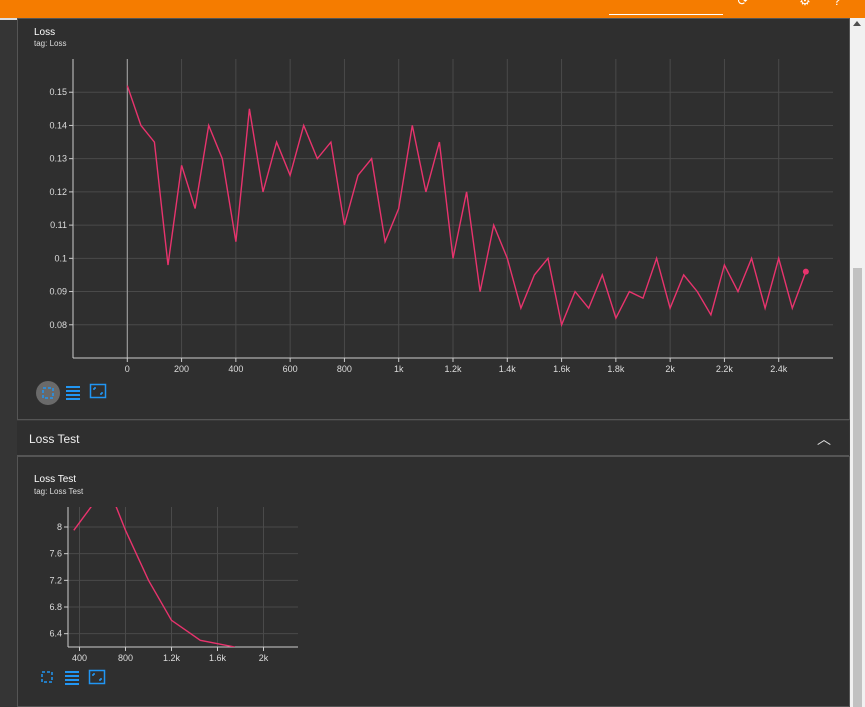  What do you see at coordinates (290, 369) in the screenshot?
I see `x-tick-label: 600` at bounding box center [290, 369].